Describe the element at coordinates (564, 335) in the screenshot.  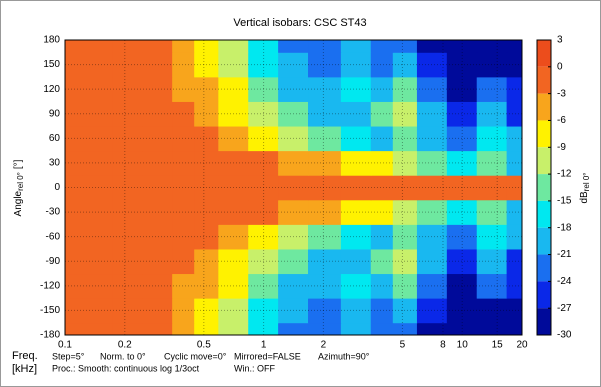
I see `colorbar-tick-label: -30` at that location.